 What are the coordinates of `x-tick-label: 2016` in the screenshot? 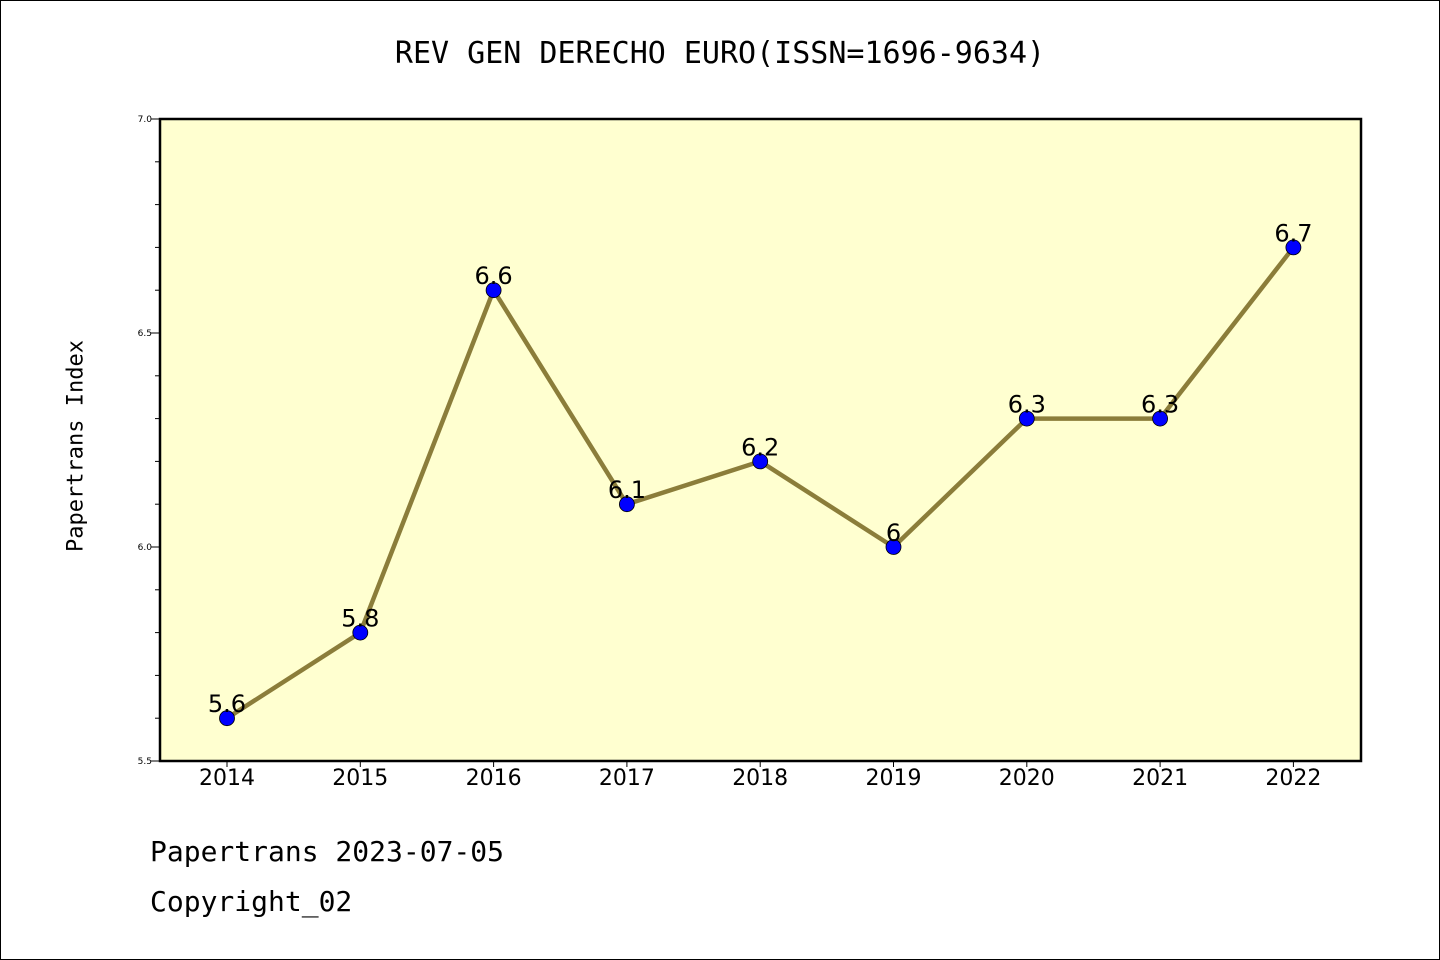 It's located at (494, 778).